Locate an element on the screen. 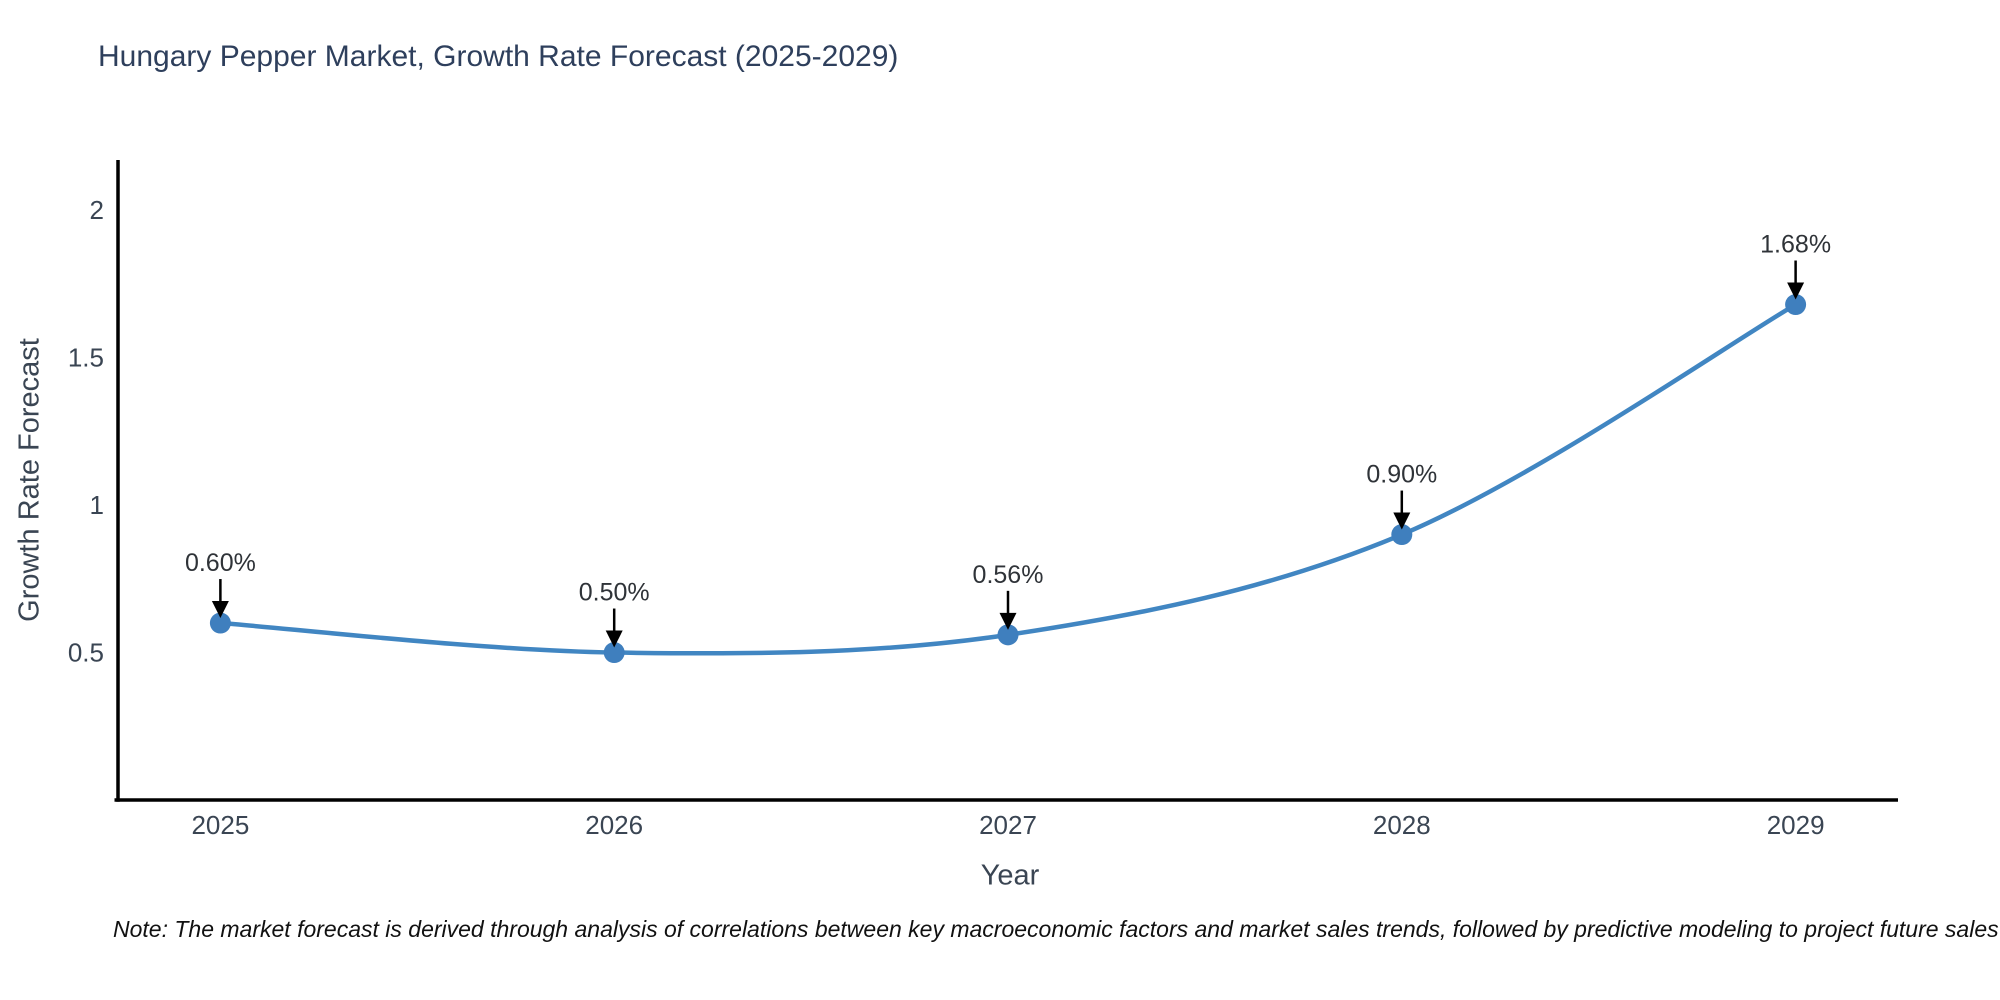 This screenshot has height=1000, width=2000. x-tick-label: 2029 is located at coordinates (1796, 825).